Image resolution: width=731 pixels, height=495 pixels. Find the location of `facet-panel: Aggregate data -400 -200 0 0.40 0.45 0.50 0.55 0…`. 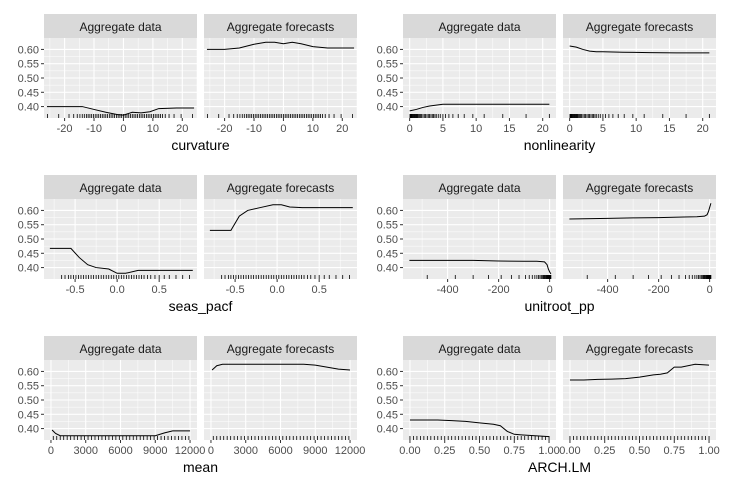

facet-panel: Aggregate data -400 -200 0 0.40 0.45 0.50 0.55 0… is located at coordinates (466, 235).